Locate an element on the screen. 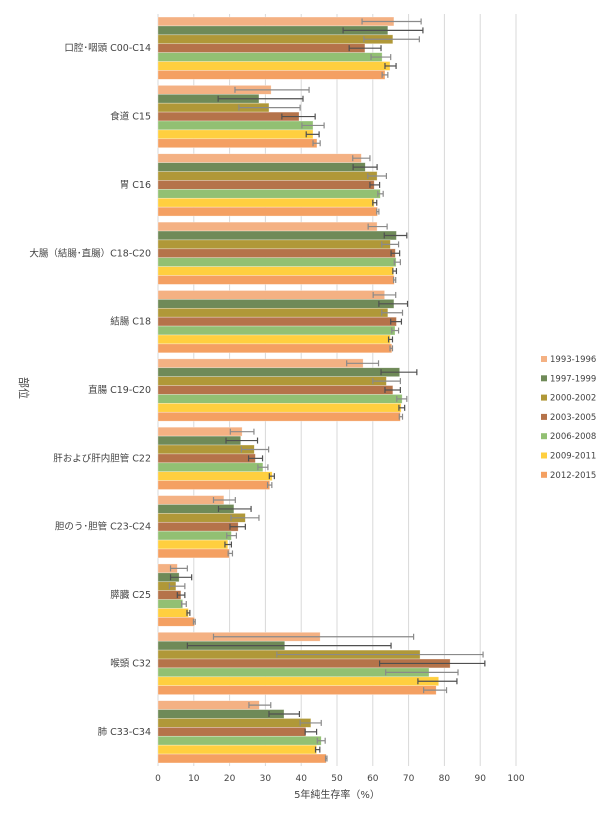 The image size is (605, 819). x-tick-label: 100 is located at coordinates (515, 779).